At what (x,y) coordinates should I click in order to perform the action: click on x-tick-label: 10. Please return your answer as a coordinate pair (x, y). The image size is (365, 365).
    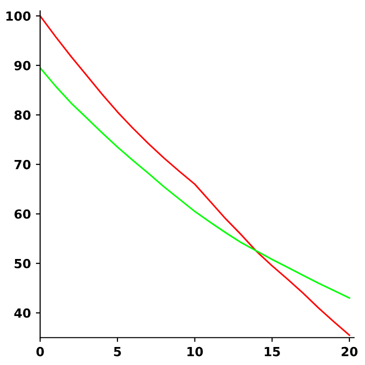
    Looking at the image, I should click on (195, 351).